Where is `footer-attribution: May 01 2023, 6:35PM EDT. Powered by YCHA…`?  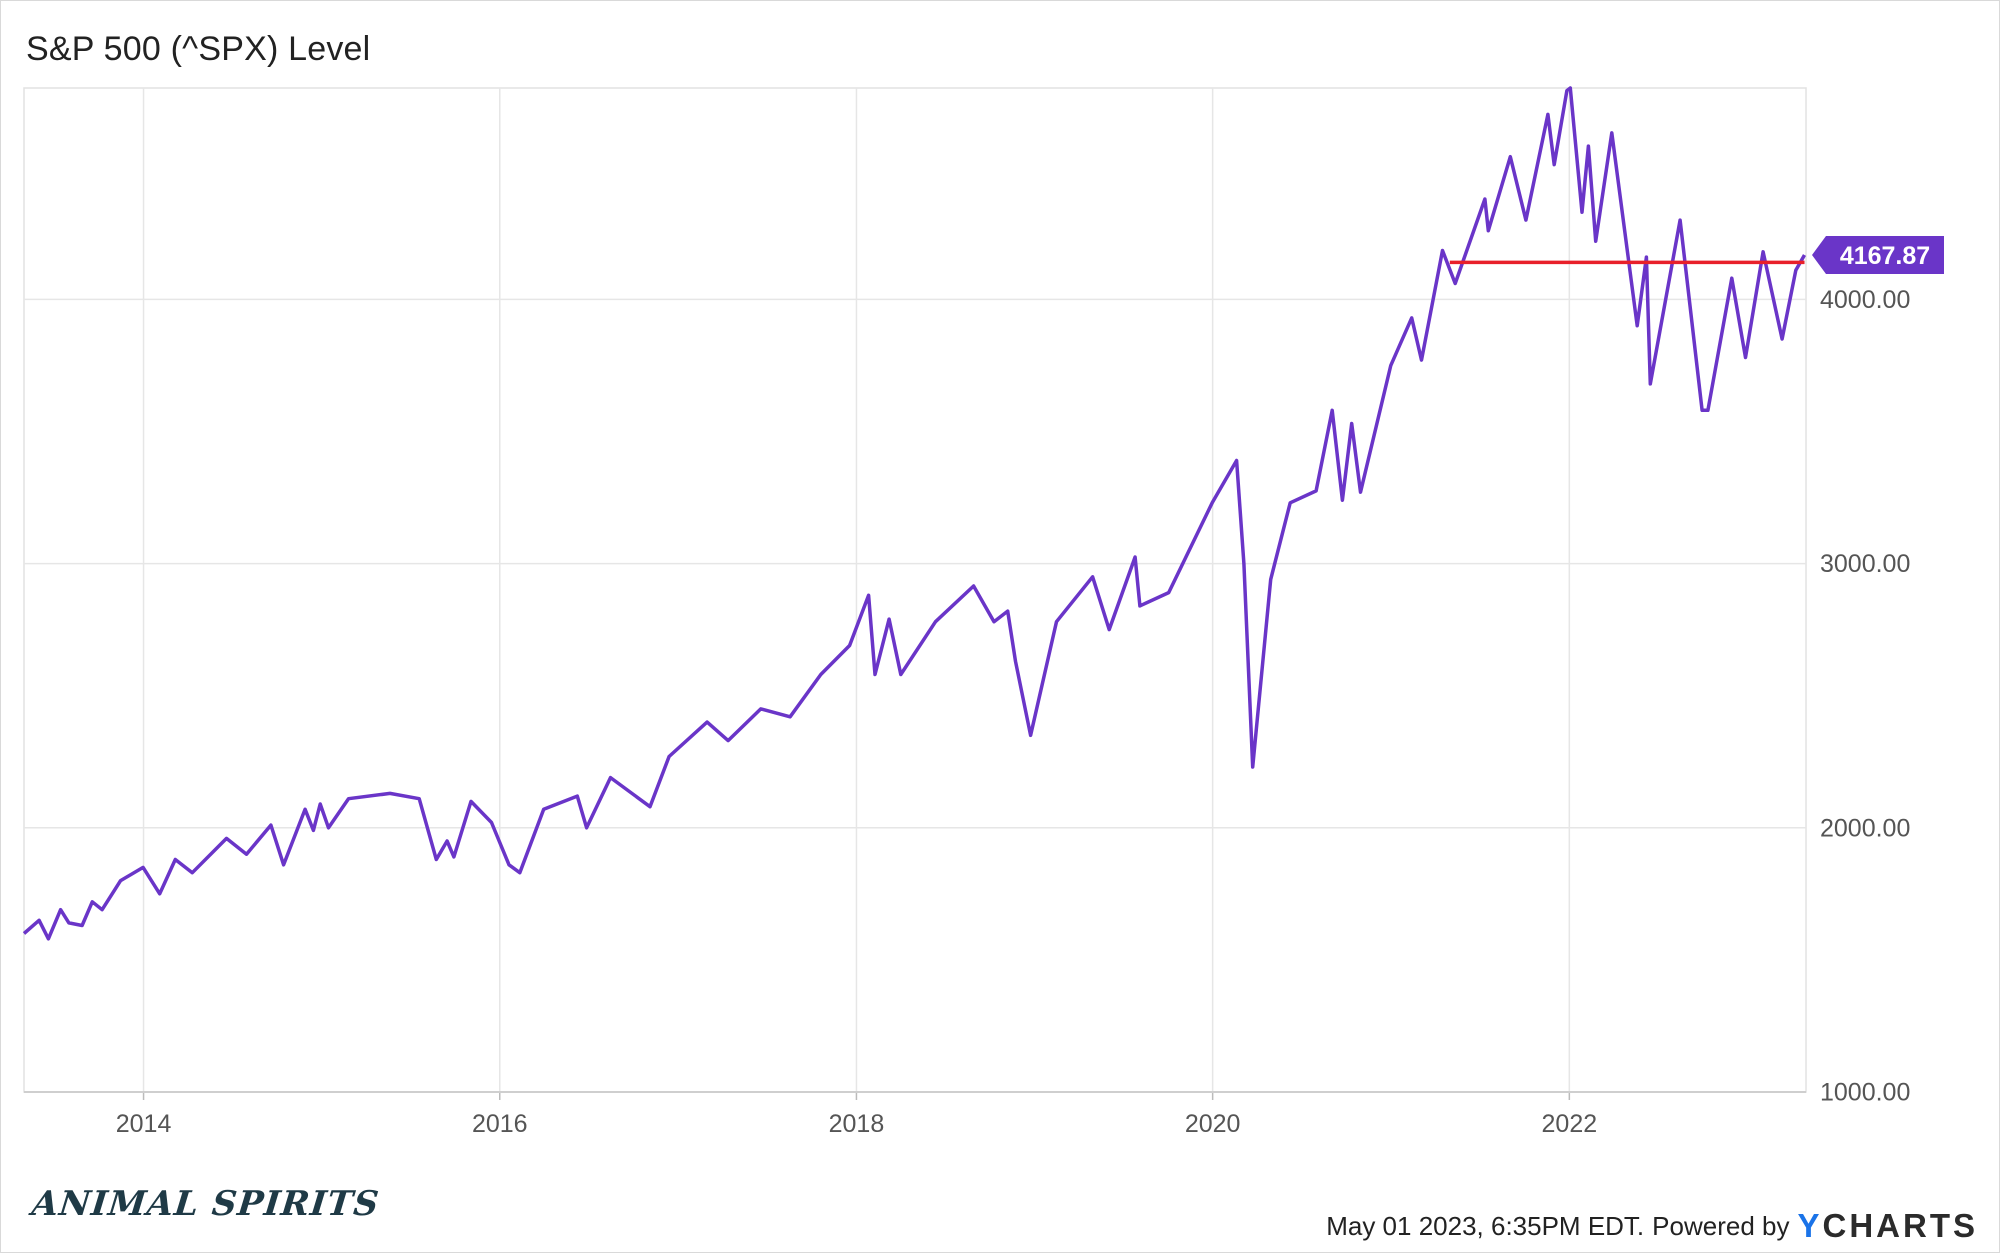
footer-attribution: May 01 2023, 6:35PM EDT. Powered by YCHA… is located at coordinates (1652, 1226).